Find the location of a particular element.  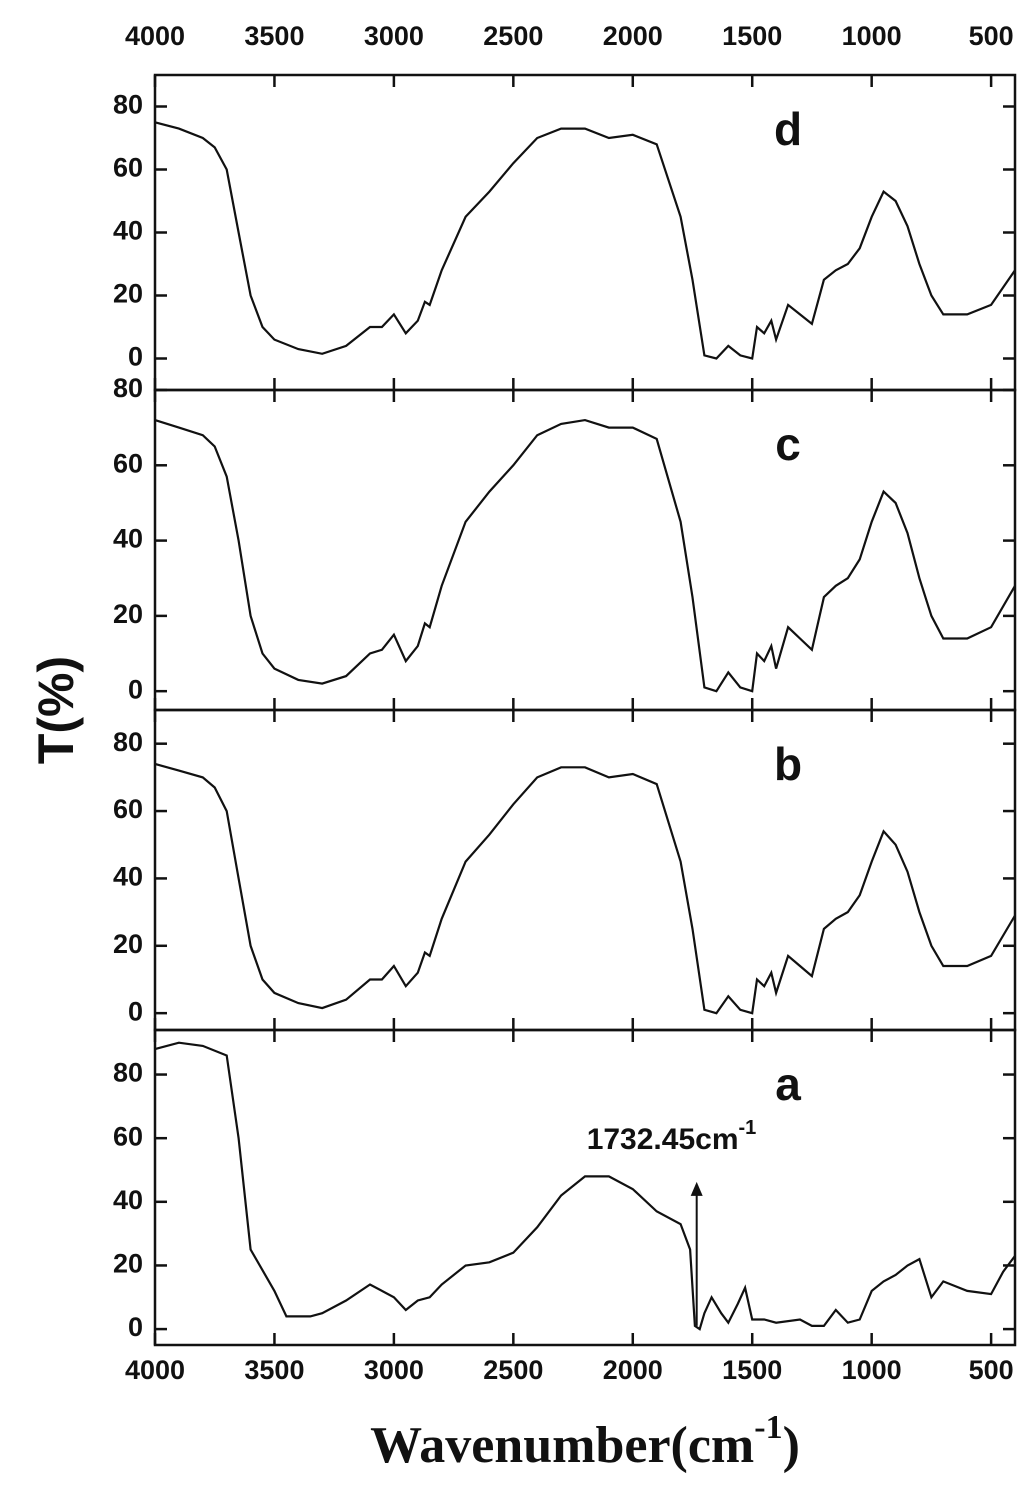

panel-label: b is located at coordinates (788, 764).